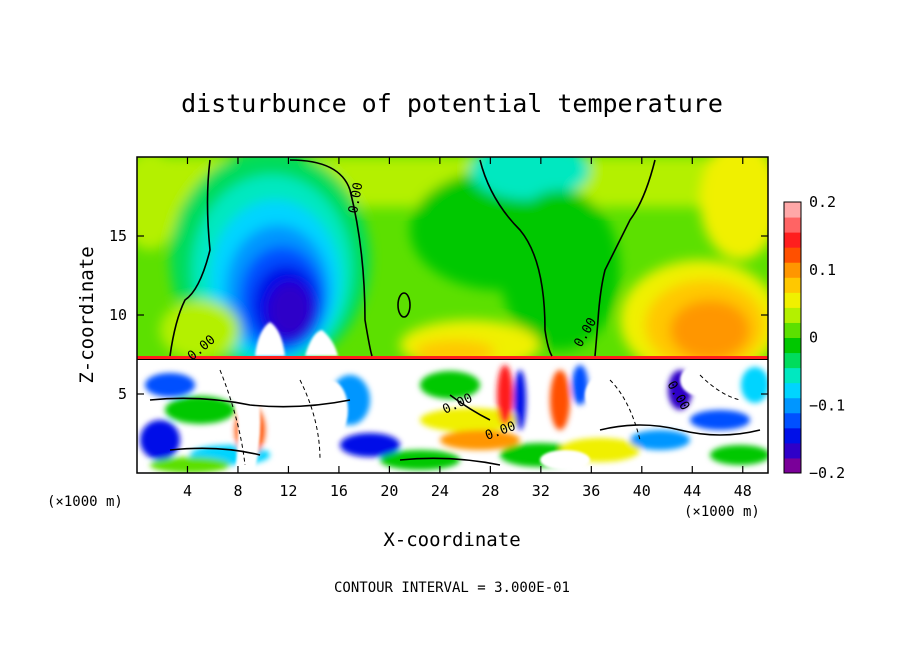 This screenshot has height=654, width=904. I want to click on x-tick-label: 4, so click(187, 491).